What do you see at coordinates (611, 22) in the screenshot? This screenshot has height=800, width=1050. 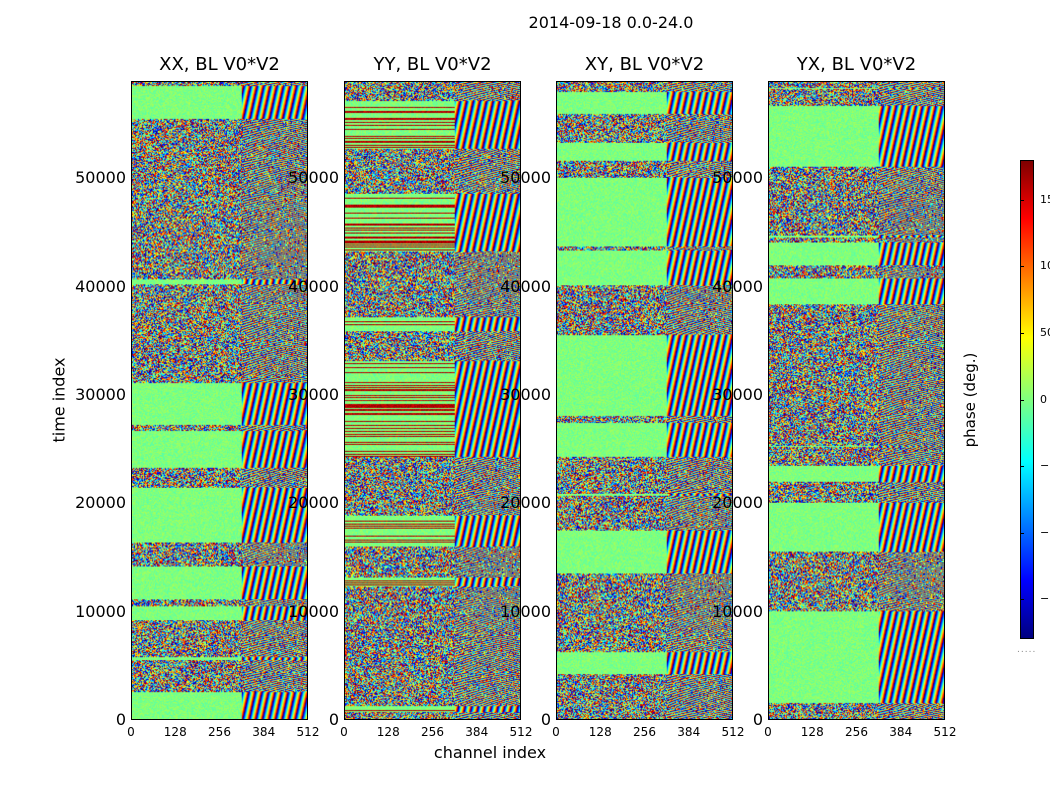 I see `figure-title: 2014-09-18 0.0-24.0` at bounding box center [611, 22].